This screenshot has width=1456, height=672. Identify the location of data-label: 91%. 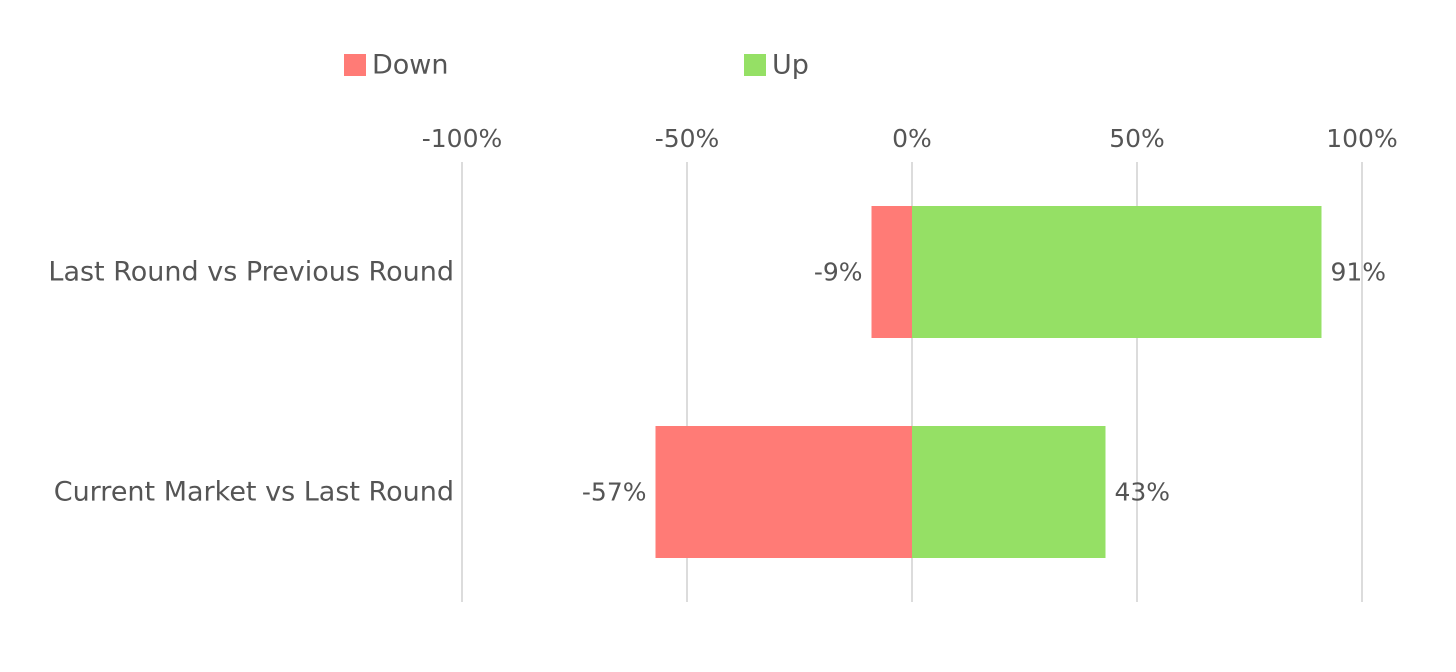
(1359, 272).